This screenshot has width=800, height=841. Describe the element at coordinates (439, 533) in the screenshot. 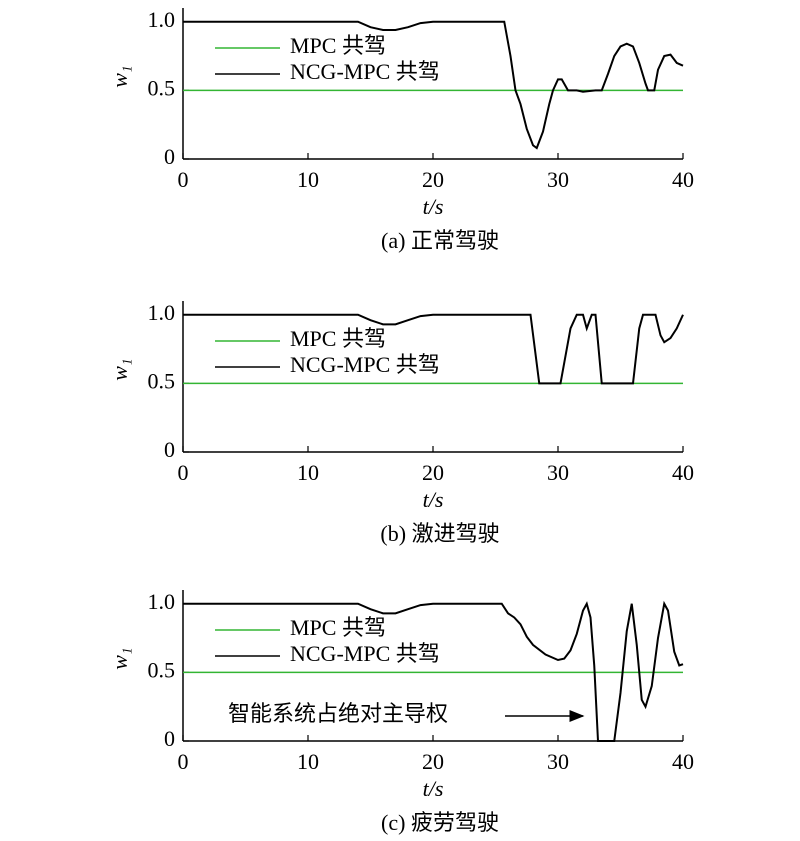

I see `caption: (b) 激进驾驶` at that location.